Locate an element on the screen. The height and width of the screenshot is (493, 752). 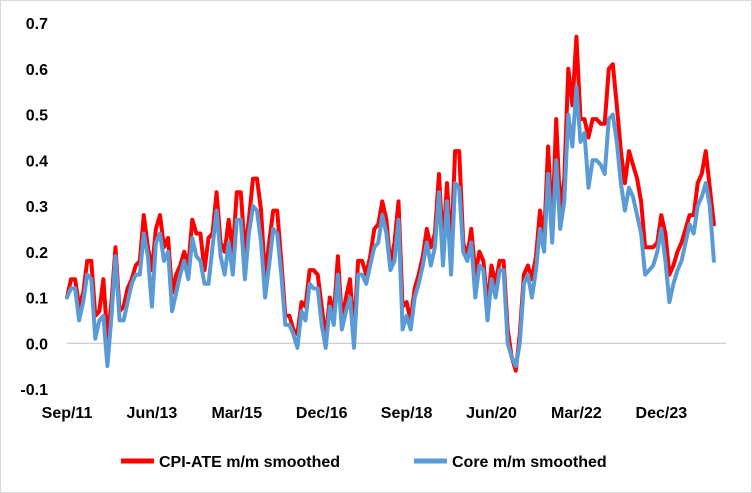
x-tick-label: Sep/18 is located at coordinates (407, 413).